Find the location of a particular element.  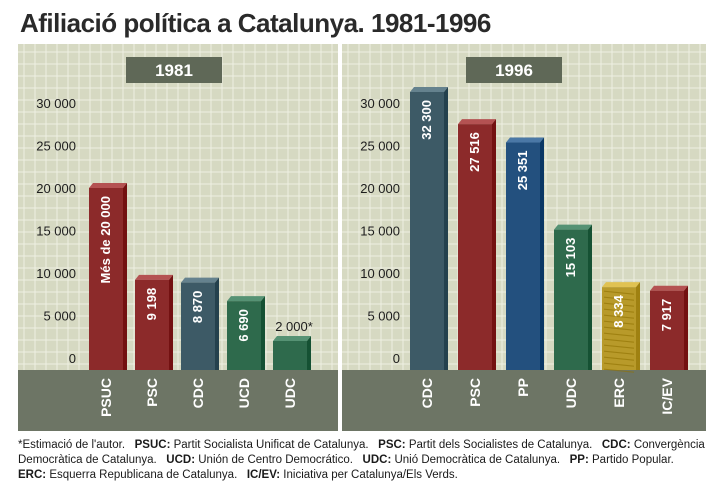

footnote-text: Partit Socialista Unificat de Catalunya. is located at coordinates (276, 445).